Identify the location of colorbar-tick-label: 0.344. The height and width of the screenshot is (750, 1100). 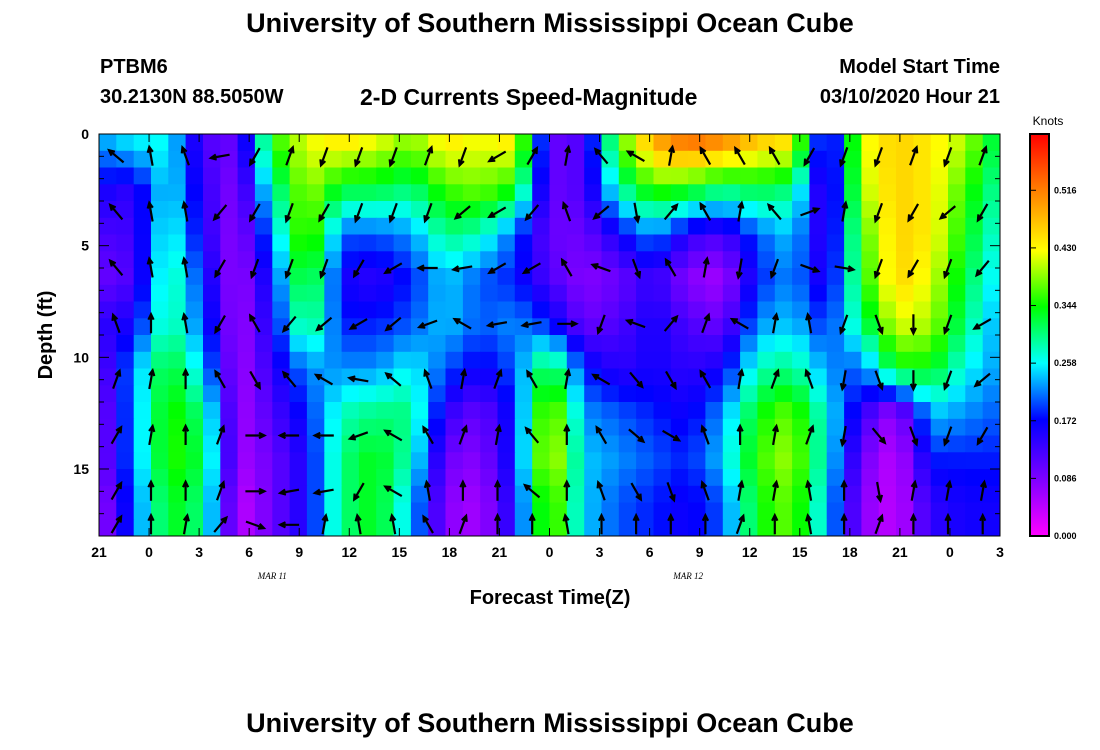
(1065, 306).